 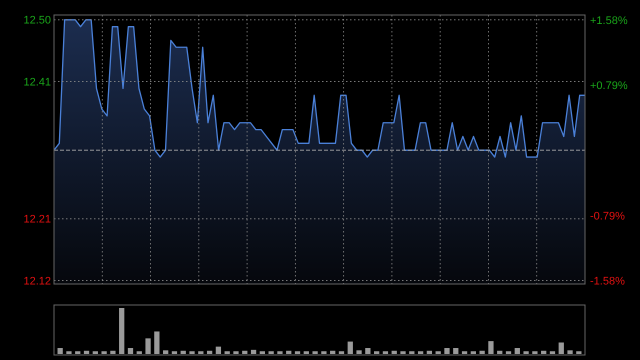 I want to click on y-tick-label: 12.21, so click(x=37, y=220).